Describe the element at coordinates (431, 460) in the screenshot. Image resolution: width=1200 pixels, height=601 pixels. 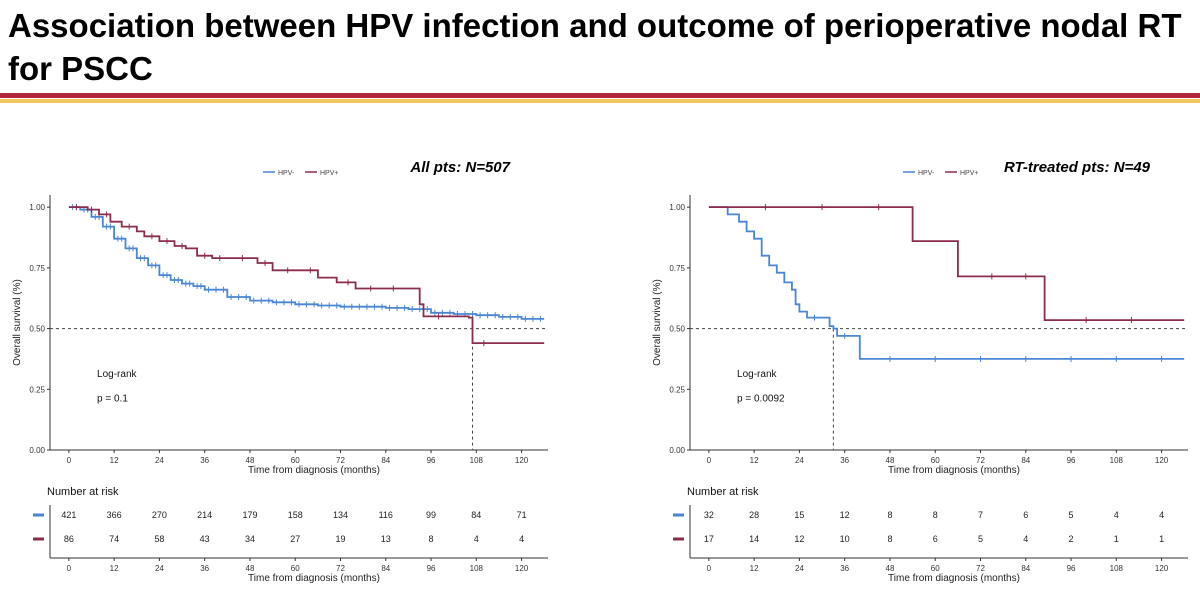
I see `x-tick-label: 96` at that location.